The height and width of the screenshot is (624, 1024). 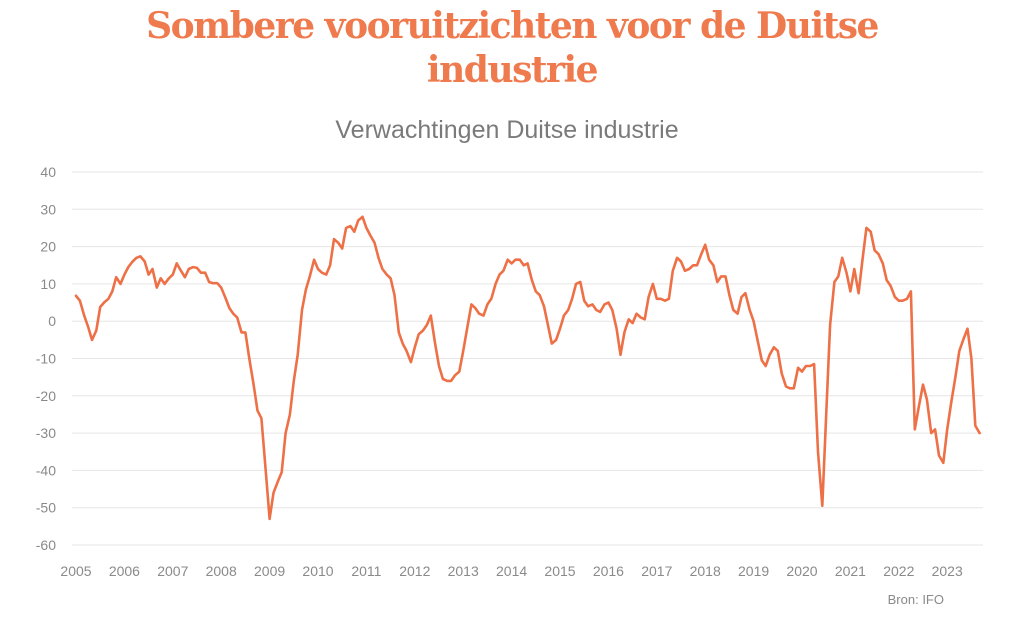 What do you see at coordinates (221, 571) in the screenshot?
I see `x-tick-label: 2008` at bounding box center [221, 571].